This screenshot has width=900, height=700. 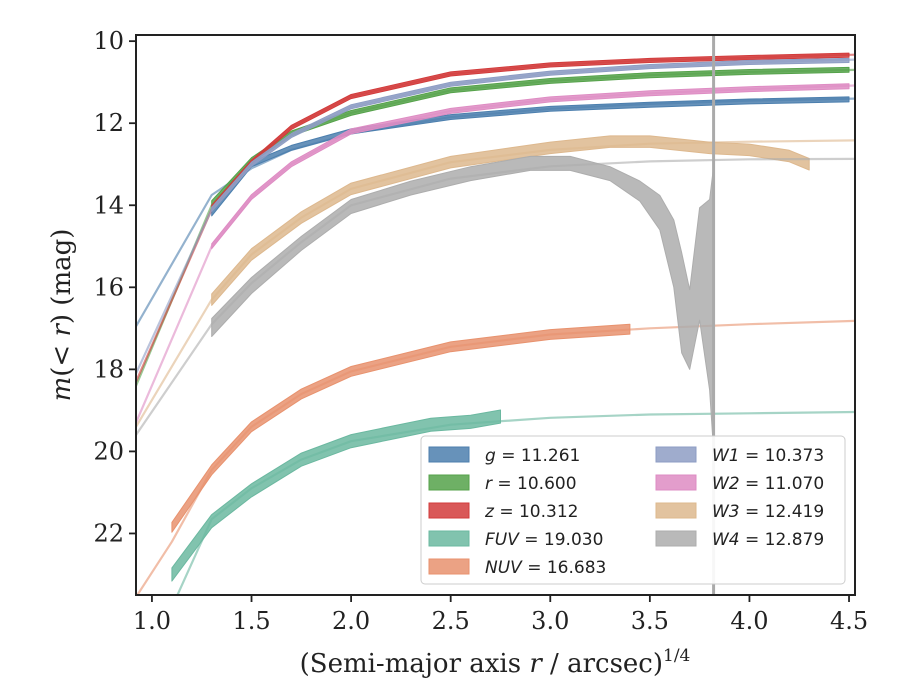 I want to click on x-tick-label: 3.5, so click(x=650, y=621).